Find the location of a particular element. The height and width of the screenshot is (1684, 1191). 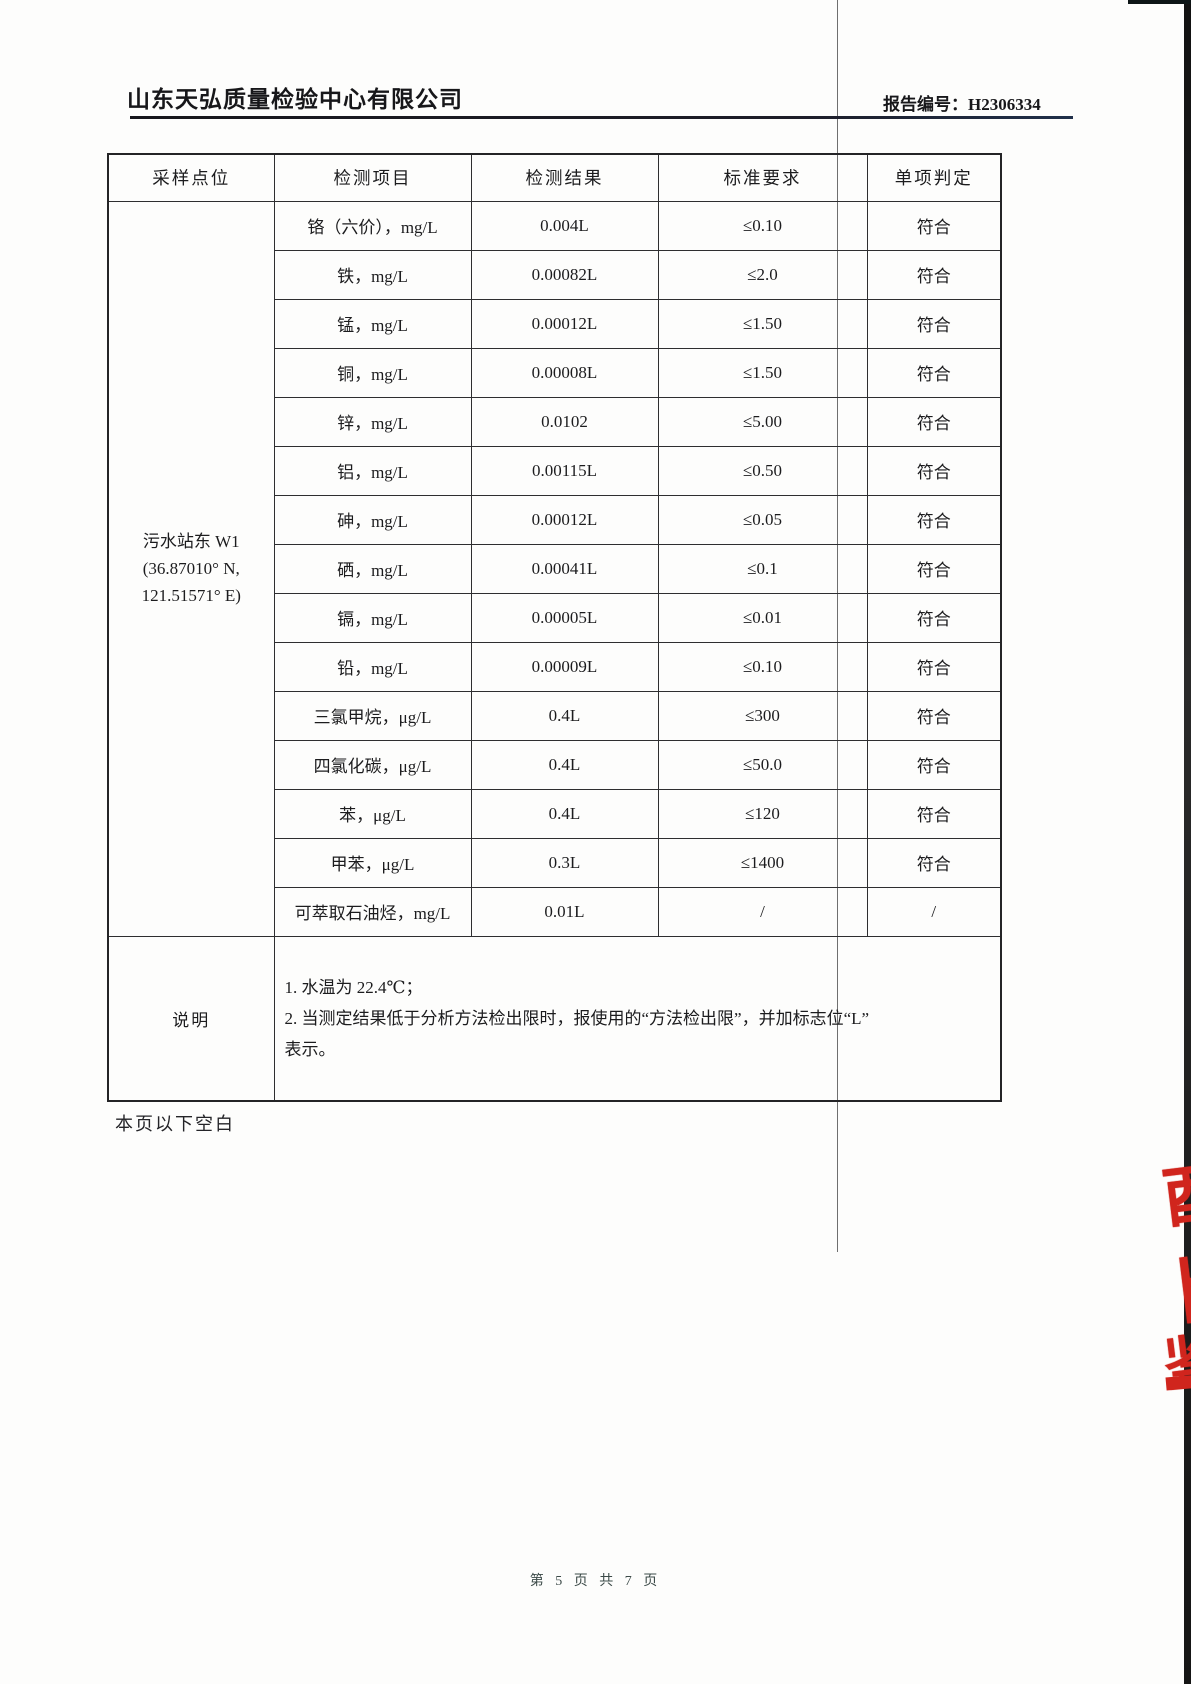

item-cell: 铅，mg/L is located at coordinates (372, 666).